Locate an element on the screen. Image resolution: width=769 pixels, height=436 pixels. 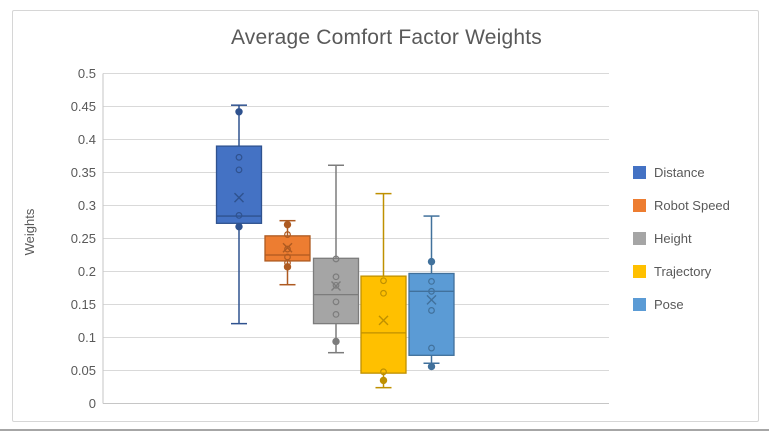
y-tick-label: 0.25 is located at coordinates (83, 238).